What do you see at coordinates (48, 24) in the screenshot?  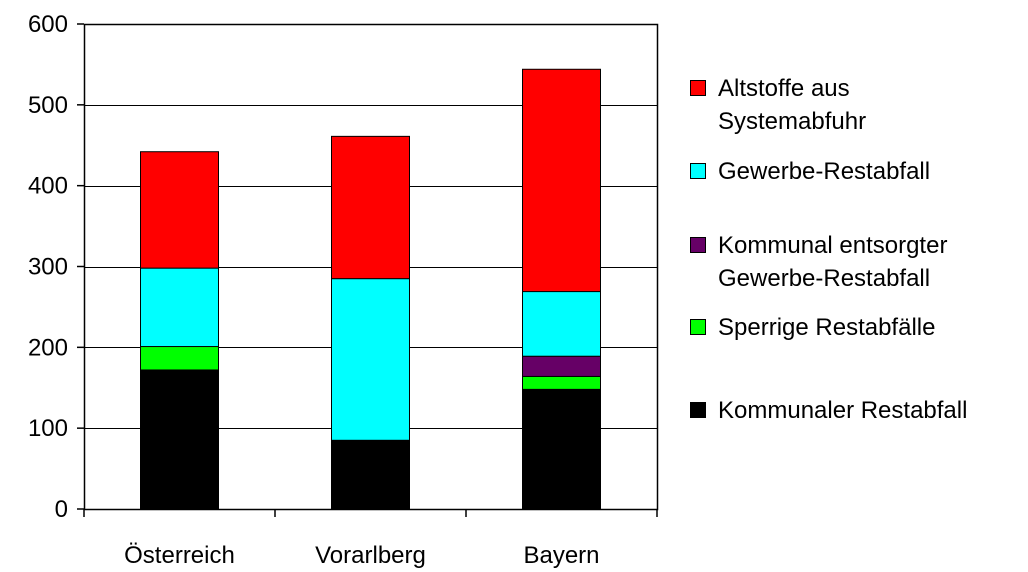 I see `y-tick-label: 600` at bounding box center [48, 24].